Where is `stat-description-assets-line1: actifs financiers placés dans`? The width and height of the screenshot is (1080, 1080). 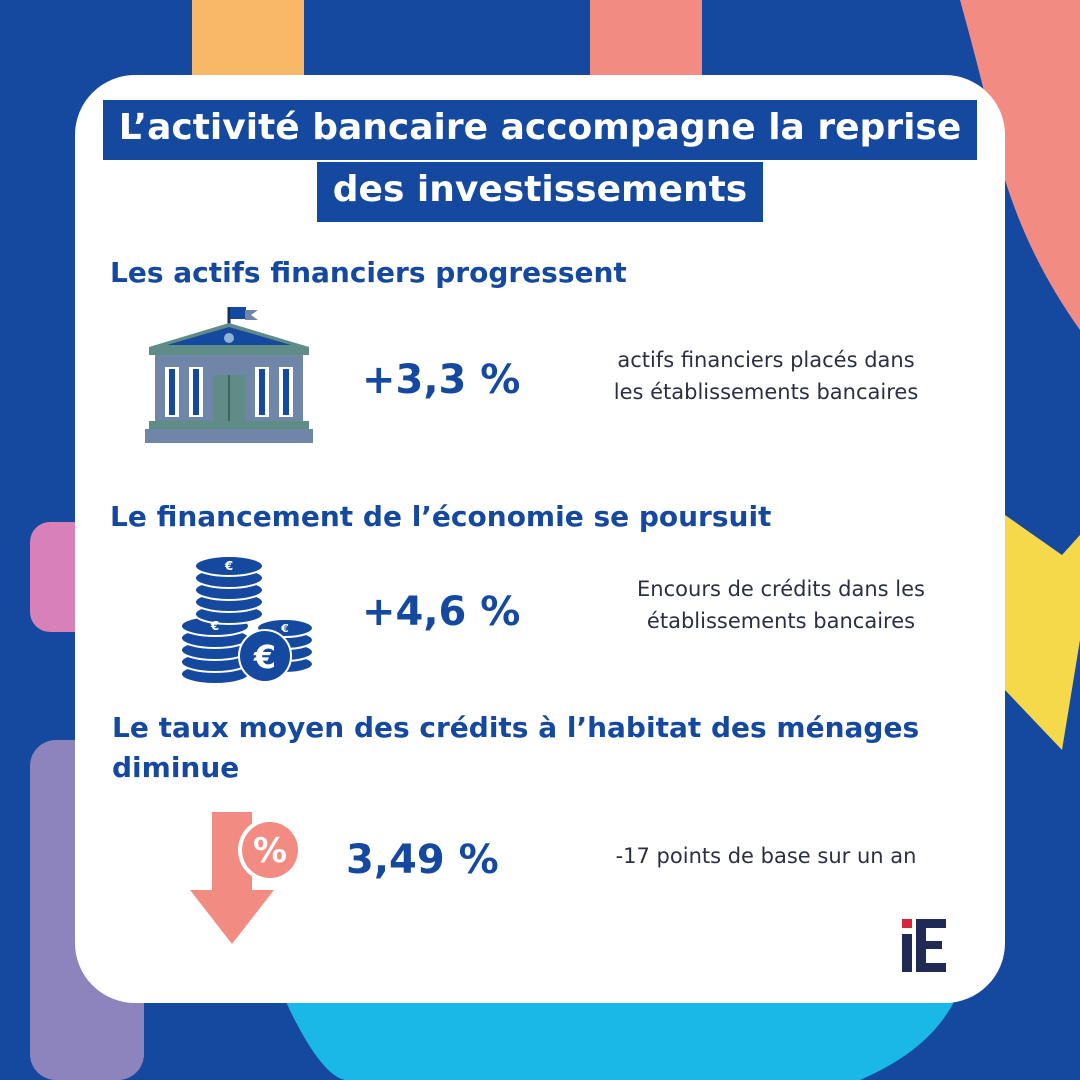 stat-description-assets-line1: actifs financiers placés dans is located at coordinates (766, 360).